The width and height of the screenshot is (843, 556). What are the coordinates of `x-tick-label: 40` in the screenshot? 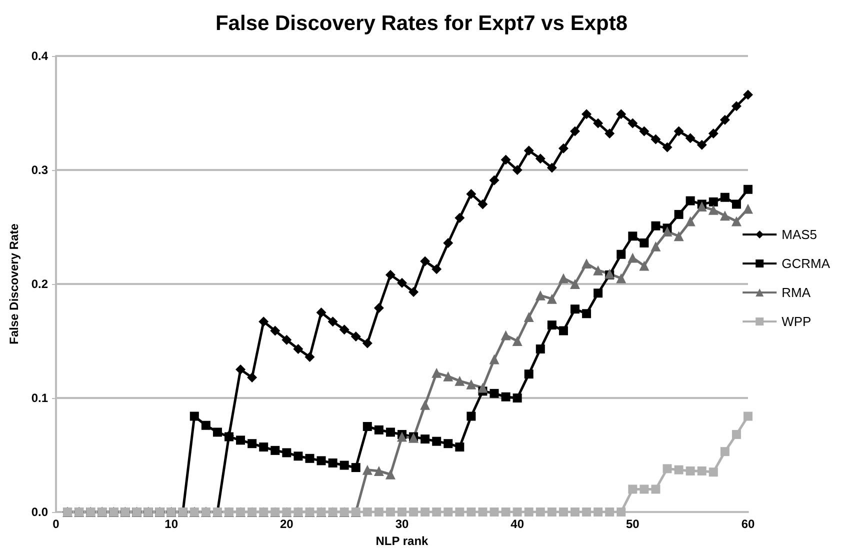 It's located at (517, 524).